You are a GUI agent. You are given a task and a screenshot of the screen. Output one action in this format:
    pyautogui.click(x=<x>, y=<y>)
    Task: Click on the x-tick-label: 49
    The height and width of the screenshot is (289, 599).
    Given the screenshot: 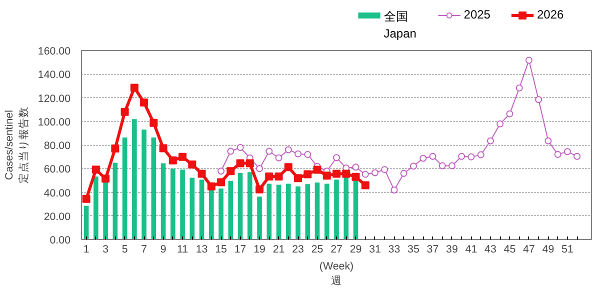 What is the action you would take?
    pyautogui.click(x=548, y=250)
    